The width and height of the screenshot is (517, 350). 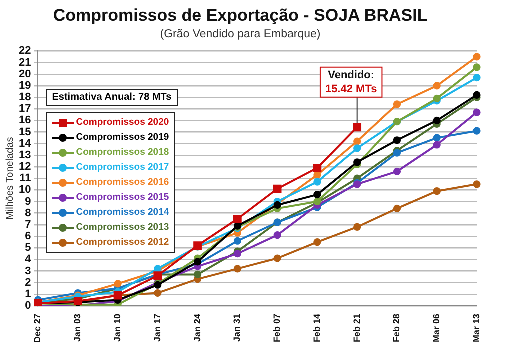 I want to click on y-tick-label: 19, so click(x=25, y=86).